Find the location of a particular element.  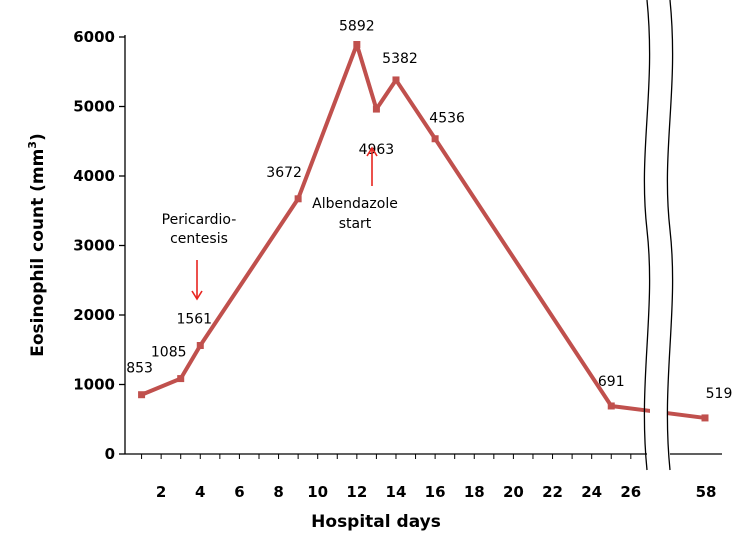

y-axis-title: Eosinophil count (mm3) is located at coordinates (37, 245).